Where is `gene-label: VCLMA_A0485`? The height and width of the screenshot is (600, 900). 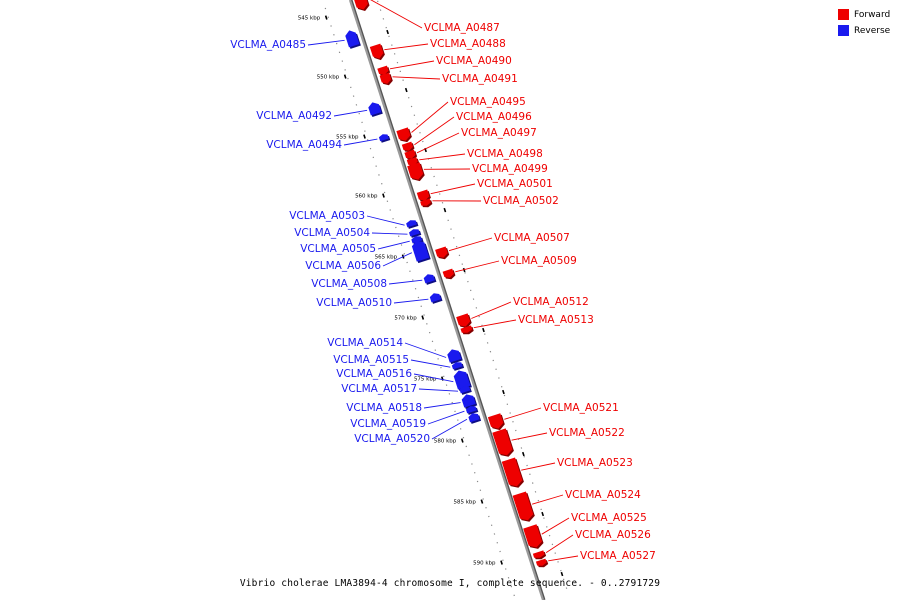 gene-label: VCLMA_A0485 is located at coordinates (268, 45).